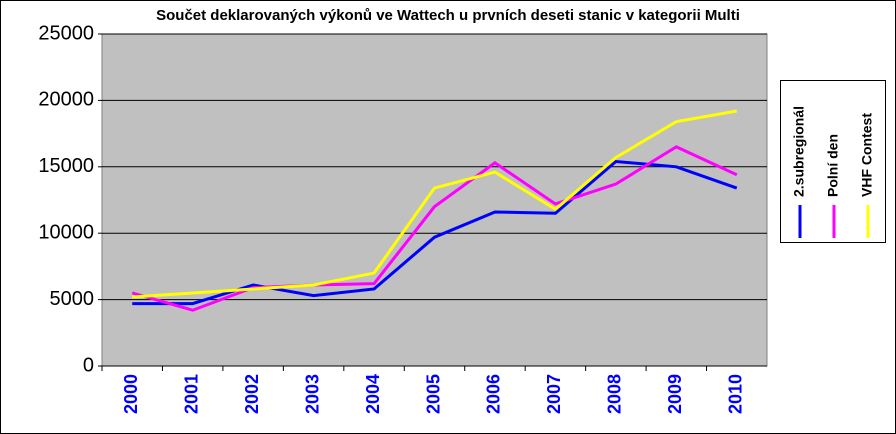  Describe the element at coordinates (373, 394) in the screenshot. I see `x-tick-label: 2004` at that location.